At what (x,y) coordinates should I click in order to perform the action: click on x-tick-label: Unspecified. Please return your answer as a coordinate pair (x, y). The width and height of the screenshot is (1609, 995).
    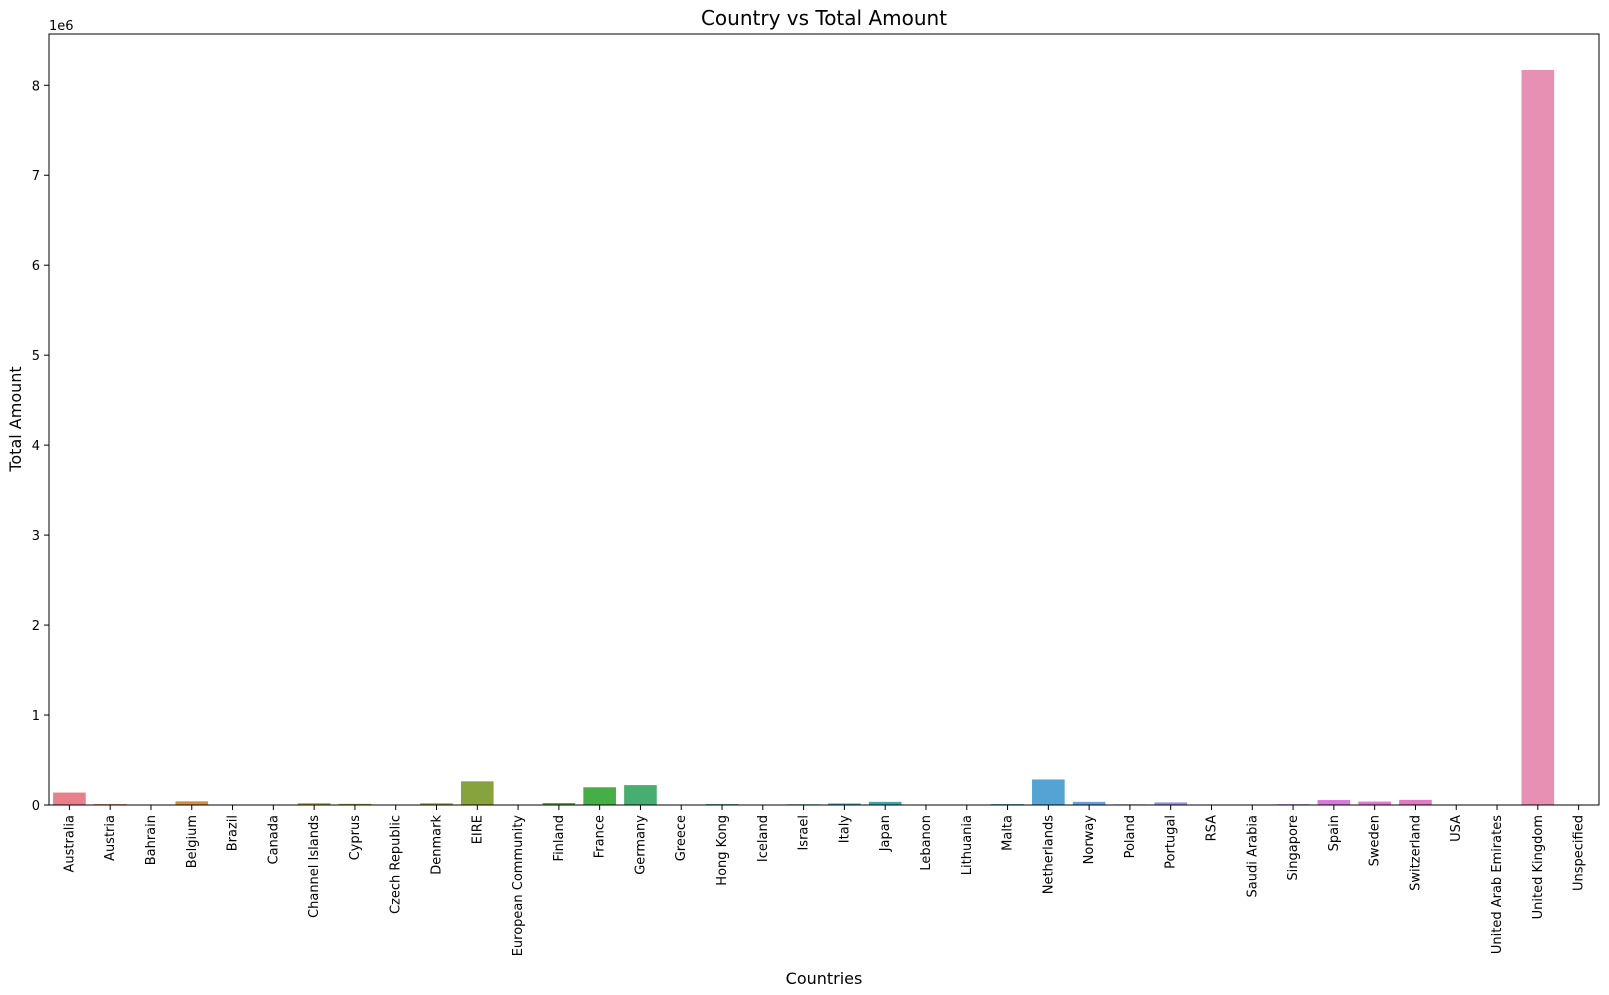
    Looking at the image, I should click on (1579, 853).